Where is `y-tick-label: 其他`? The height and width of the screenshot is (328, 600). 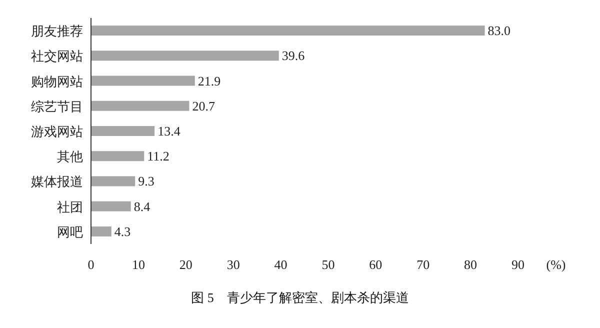
y-tick-label: 其他 is located at coordinates (70, 156).